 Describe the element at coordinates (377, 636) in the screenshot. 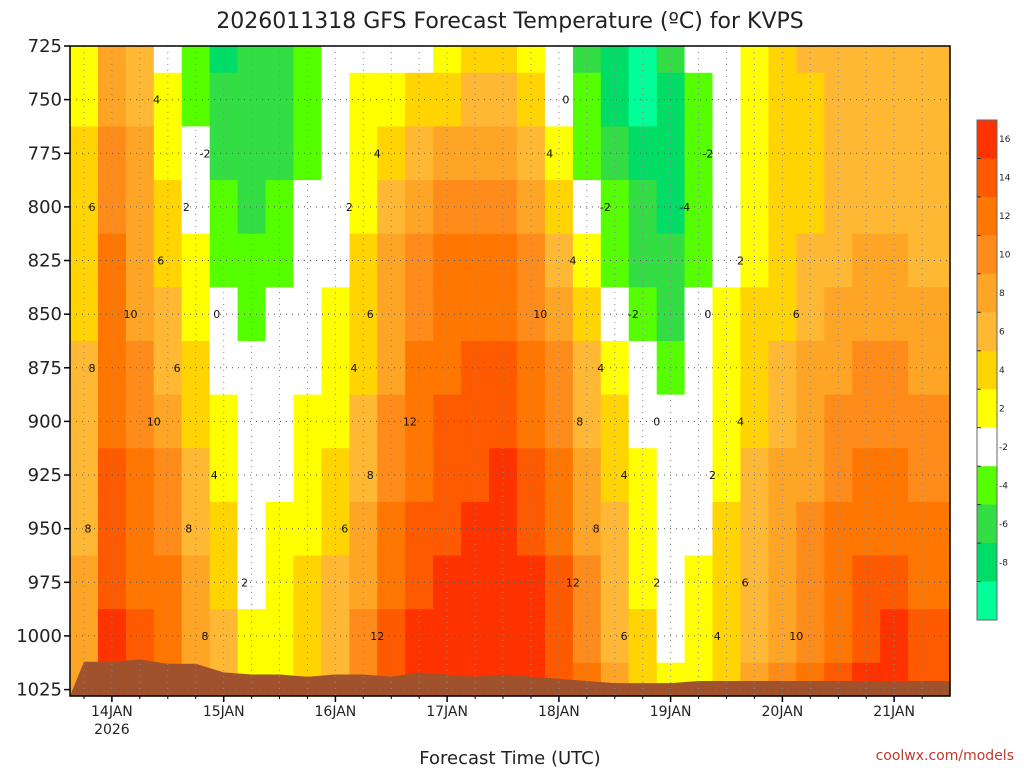

I see `contour-label: 12` at that location.